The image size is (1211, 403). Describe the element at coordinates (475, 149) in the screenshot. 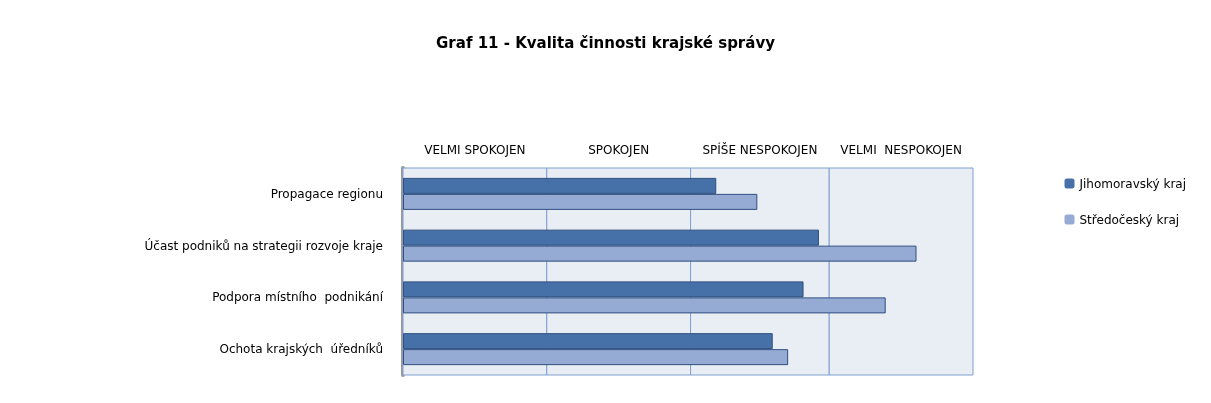

I see `band-label: VELMI SPOKOJEN` at that location.